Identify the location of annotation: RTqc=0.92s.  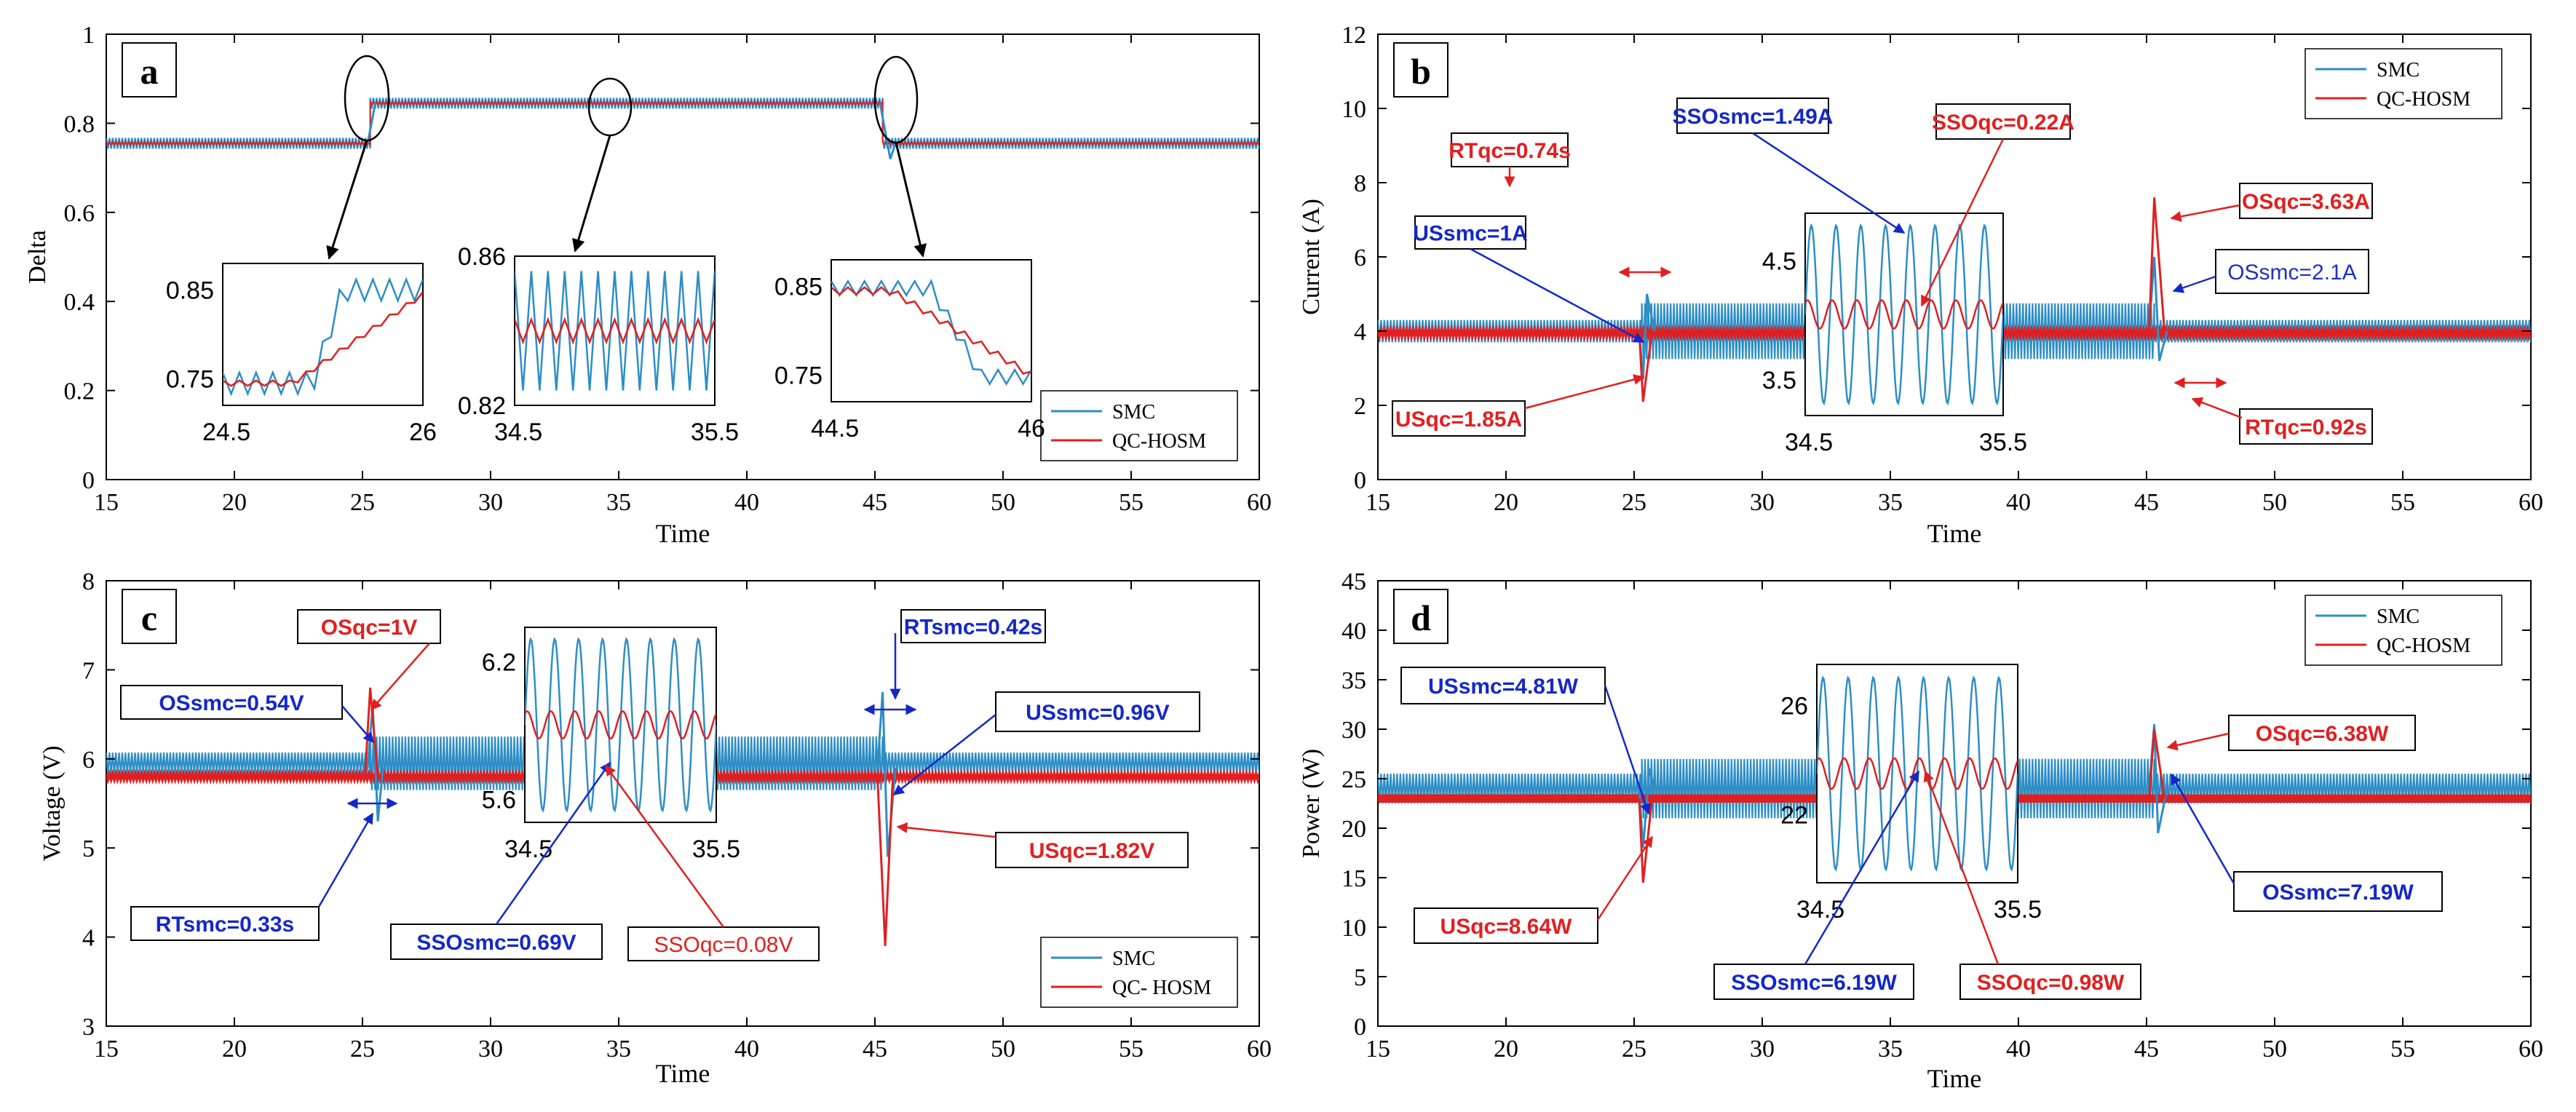
(2273, 411).